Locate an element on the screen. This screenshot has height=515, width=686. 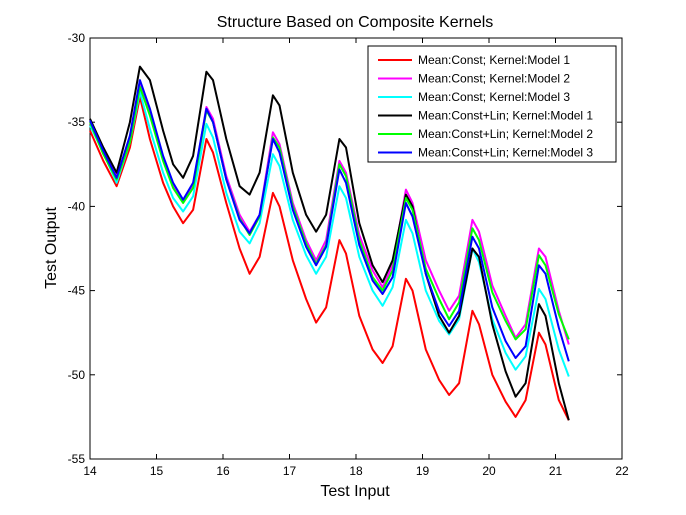
x-tick-label: 18 is located at coordinates (356, 471).